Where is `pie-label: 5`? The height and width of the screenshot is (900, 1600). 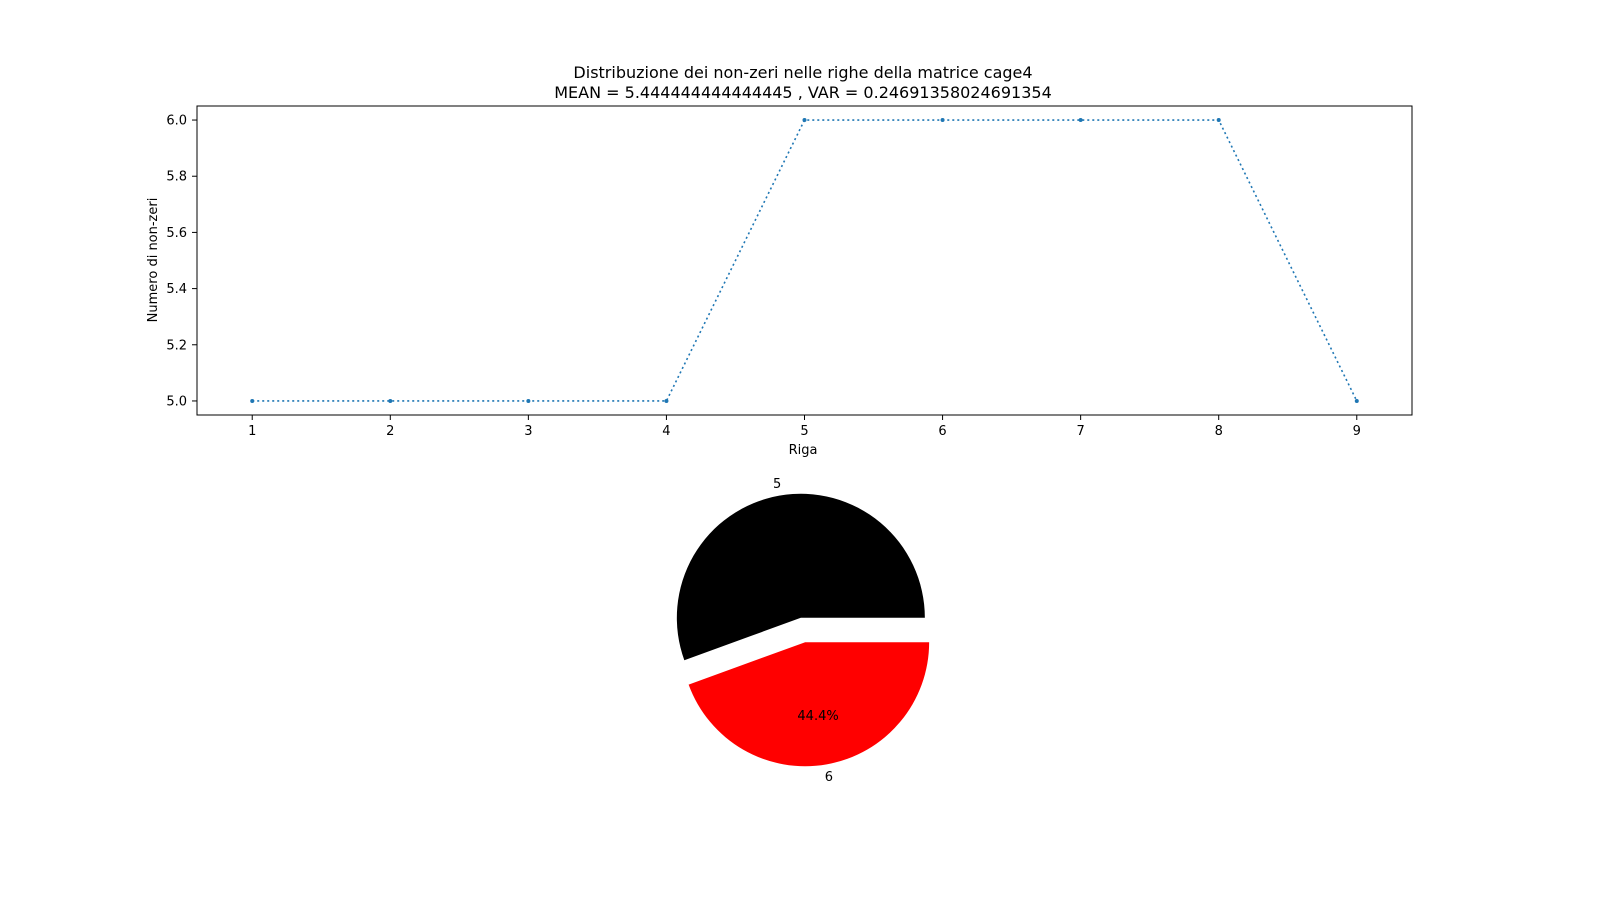 pie-label: 5 is located at coordinates (777, 484).